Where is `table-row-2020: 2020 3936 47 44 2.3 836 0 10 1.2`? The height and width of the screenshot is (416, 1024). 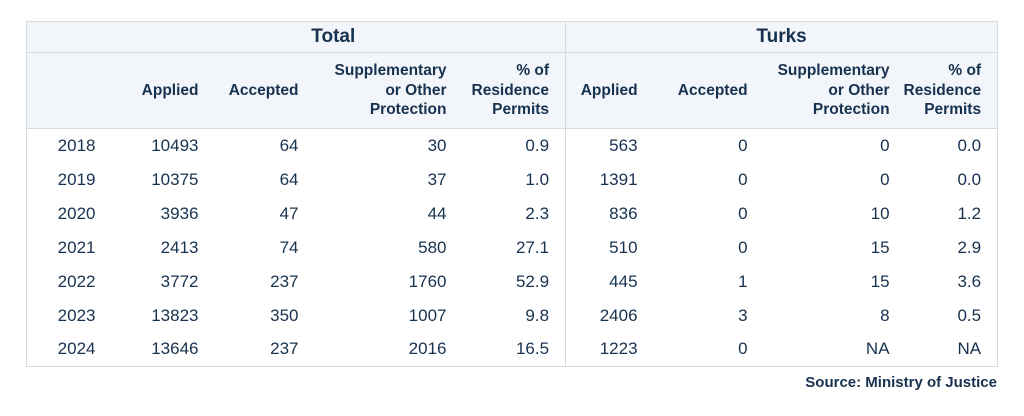 table-row-2020: 2020 3936 47 44 2.3 836 0 10 1.2 is located at coordinates (512, 213).